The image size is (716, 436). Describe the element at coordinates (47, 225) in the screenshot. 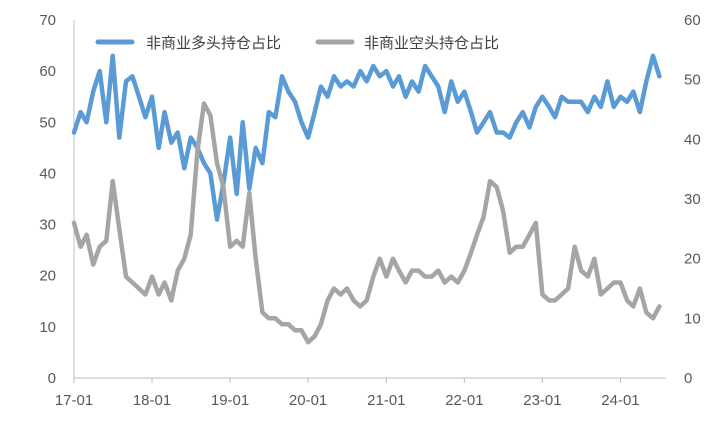

I see `left-tick-label: 30` at that location.